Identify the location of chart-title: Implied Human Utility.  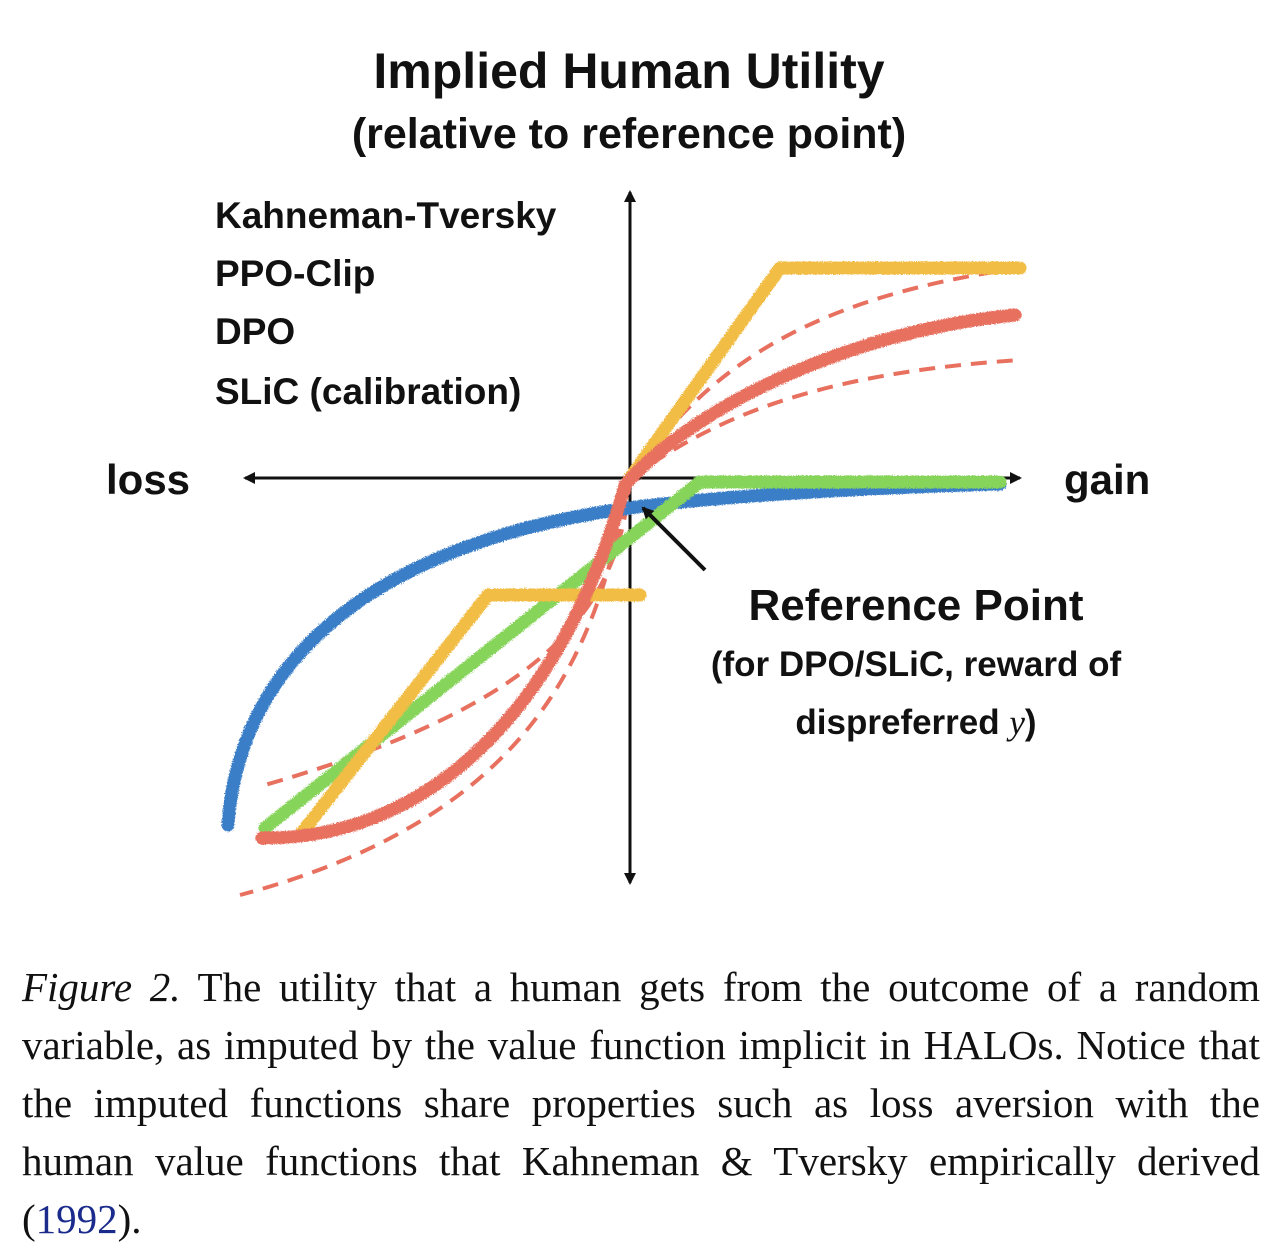
(628, 71).